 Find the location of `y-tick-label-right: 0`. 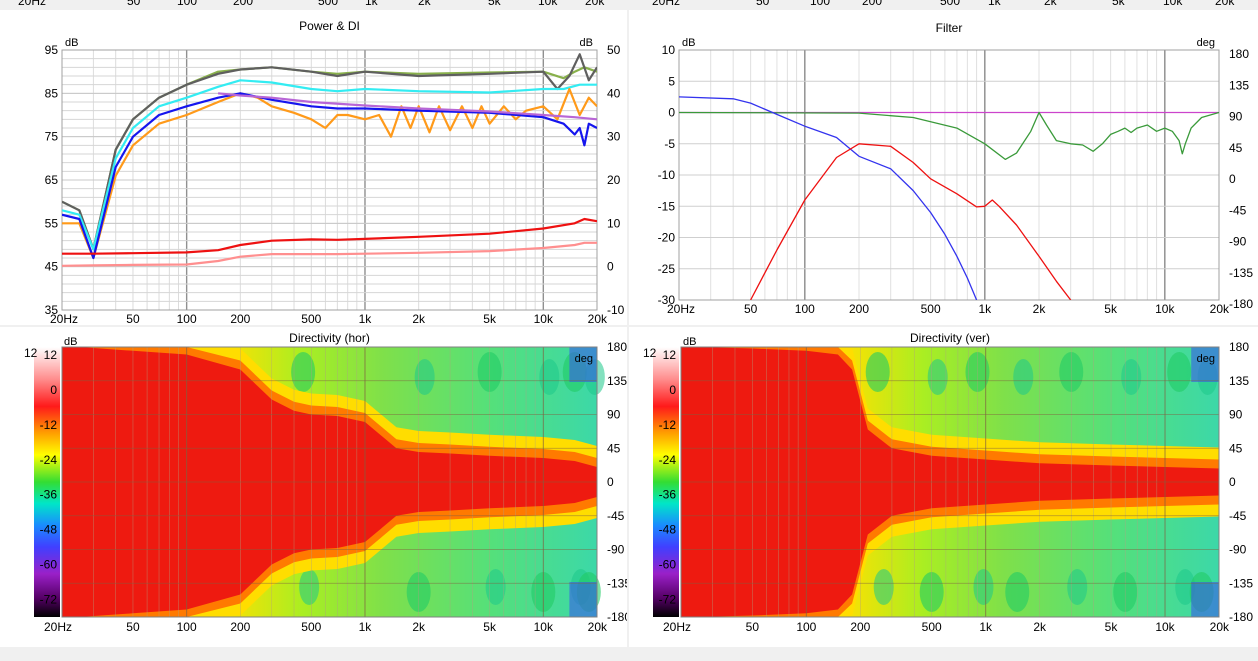

y-tick-label-right: 0 is located at coordinates (610, 267).